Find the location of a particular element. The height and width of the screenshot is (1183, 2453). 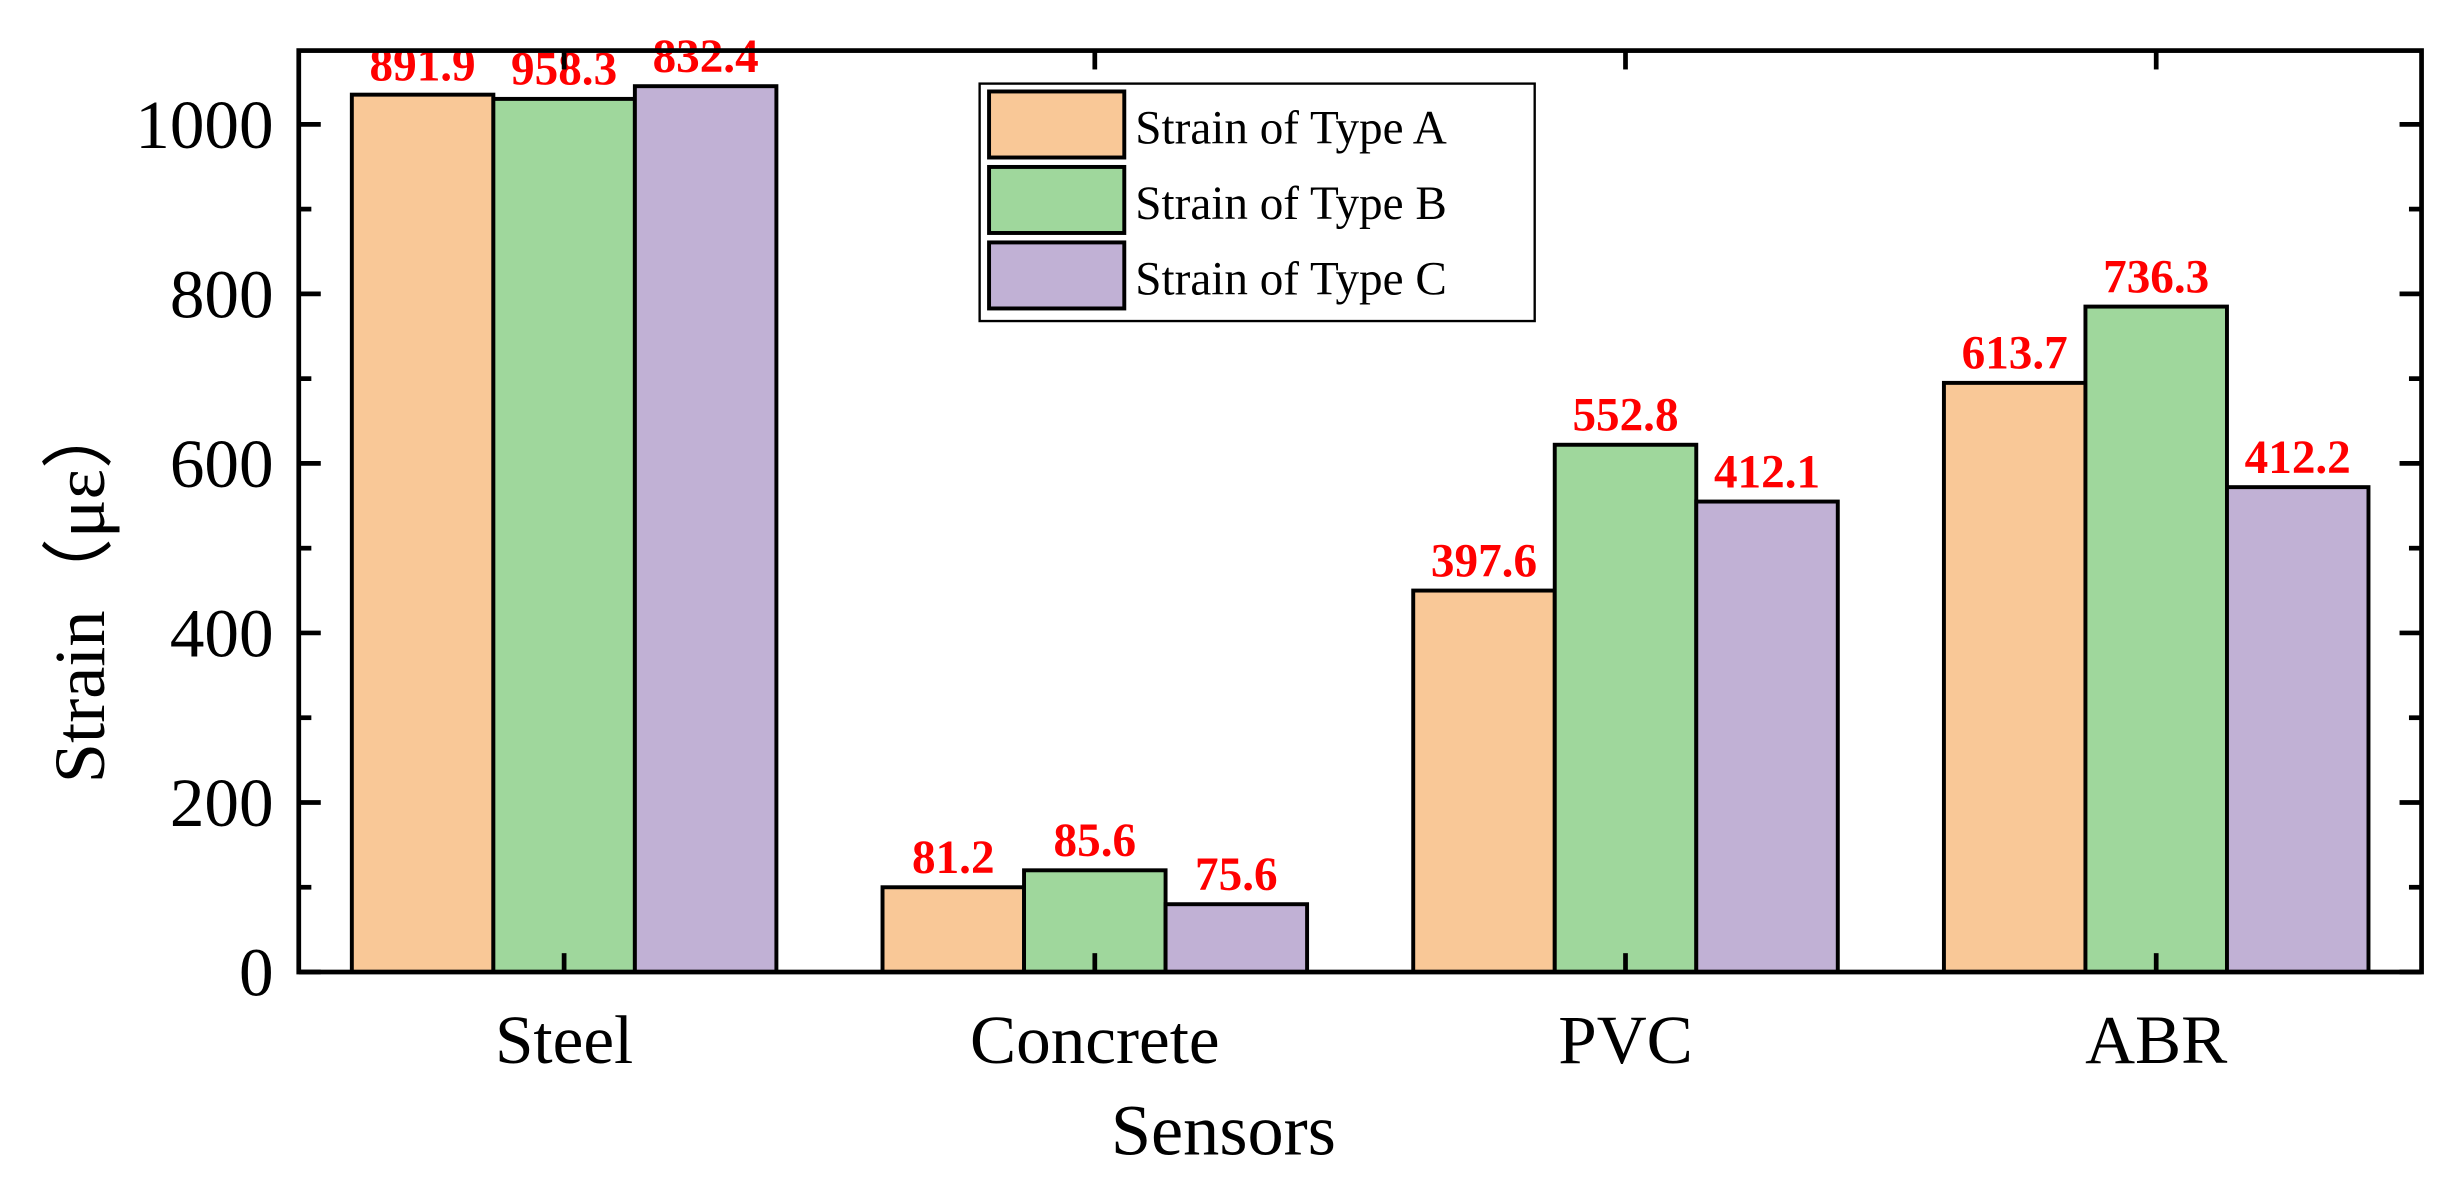

data-label: 397.6 is located at coordinates (1484, 561).